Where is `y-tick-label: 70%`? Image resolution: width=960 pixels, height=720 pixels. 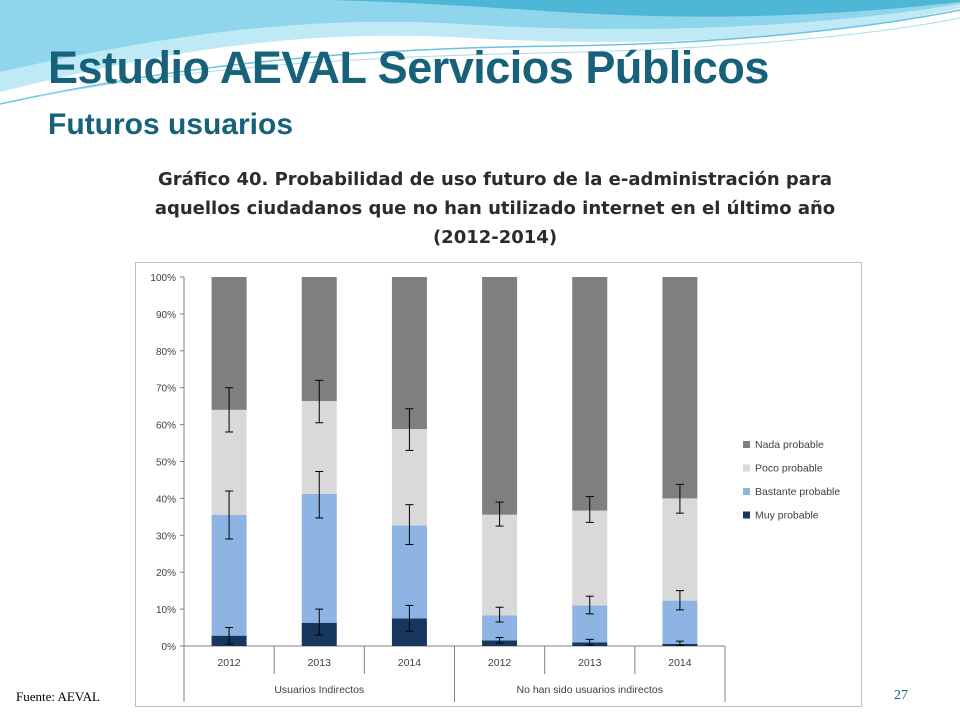 y-tick-label: 70% is located at coordinates (166, 389).